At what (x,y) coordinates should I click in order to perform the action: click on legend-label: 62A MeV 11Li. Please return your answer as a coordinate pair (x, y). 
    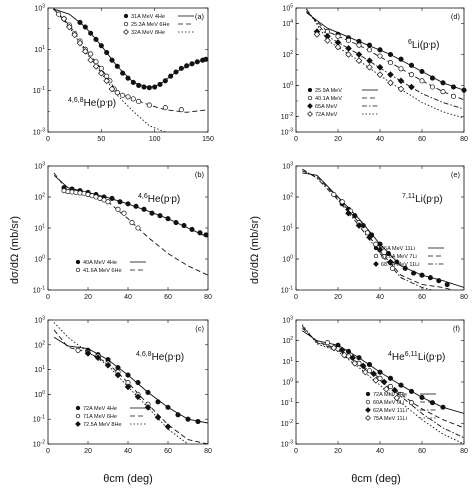
    Looking at the image, I should click on (390, 411).